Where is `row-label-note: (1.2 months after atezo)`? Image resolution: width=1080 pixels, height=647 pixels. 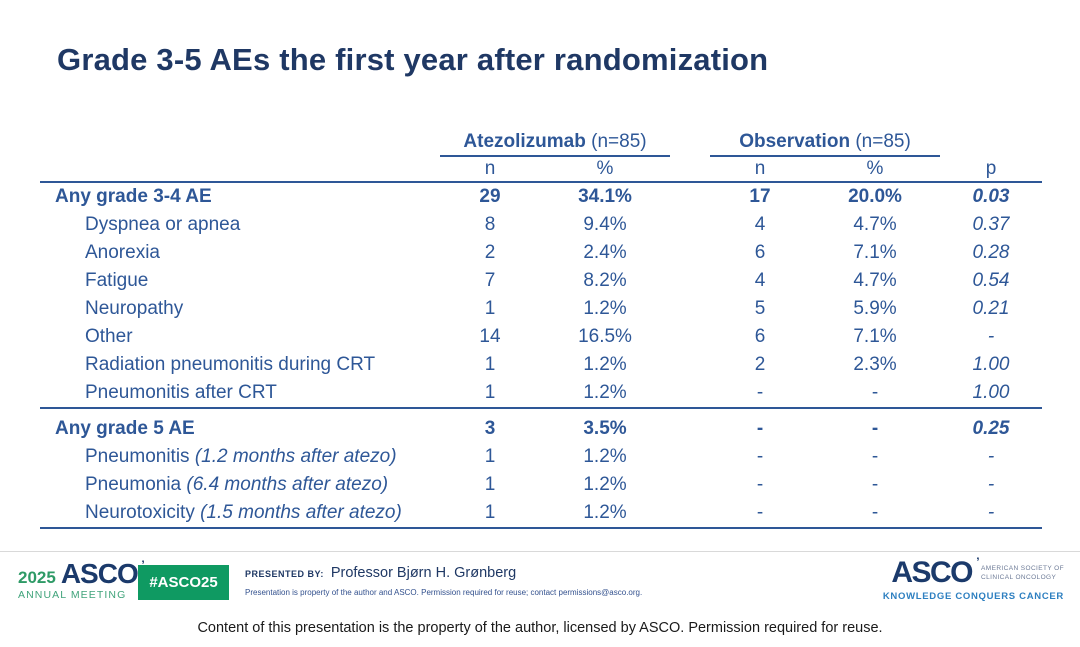
row-label-note: (1.2 months after atezo) is located at coordinates (293, 456).